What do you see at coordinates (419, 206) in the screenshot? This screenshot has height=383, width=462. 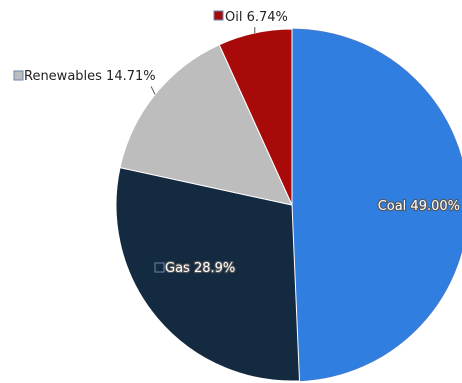 I see `data-label-coal: Coal 49.00%` at bounding box center [419, 206].